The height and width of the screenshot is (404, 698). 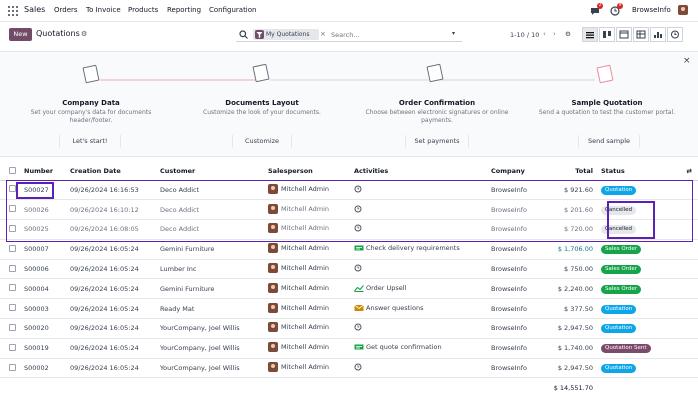 What do you see at coordinates (418, 172) in the screenshot?
I see `col-activities: Activities` at bounding box center [418, 172].